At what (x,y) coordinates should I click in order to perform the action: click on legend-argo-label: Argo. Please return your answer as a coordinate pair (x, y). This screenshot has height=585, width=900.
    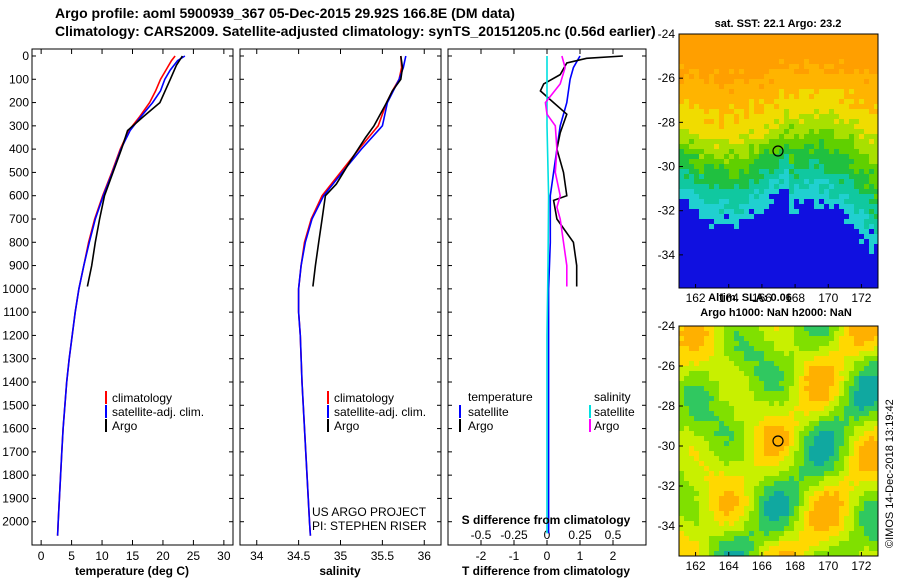
    Looking at the image, I should click on (347, 426).